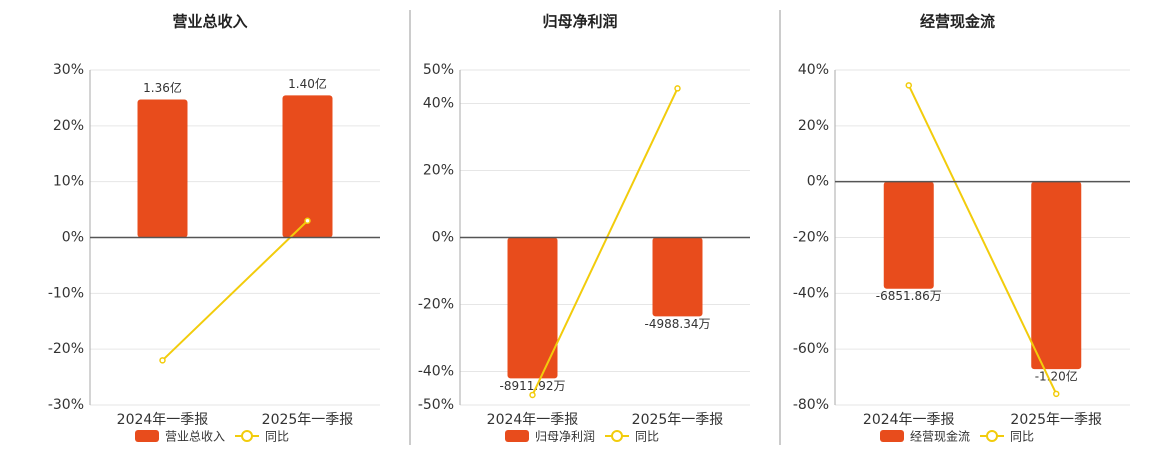 Image resolution: width=1160 pixels, height=450 pixels. Describe the element at coordinates (940, 436) in the screenshot. I see `legend-label: 经营现金流` at that location.